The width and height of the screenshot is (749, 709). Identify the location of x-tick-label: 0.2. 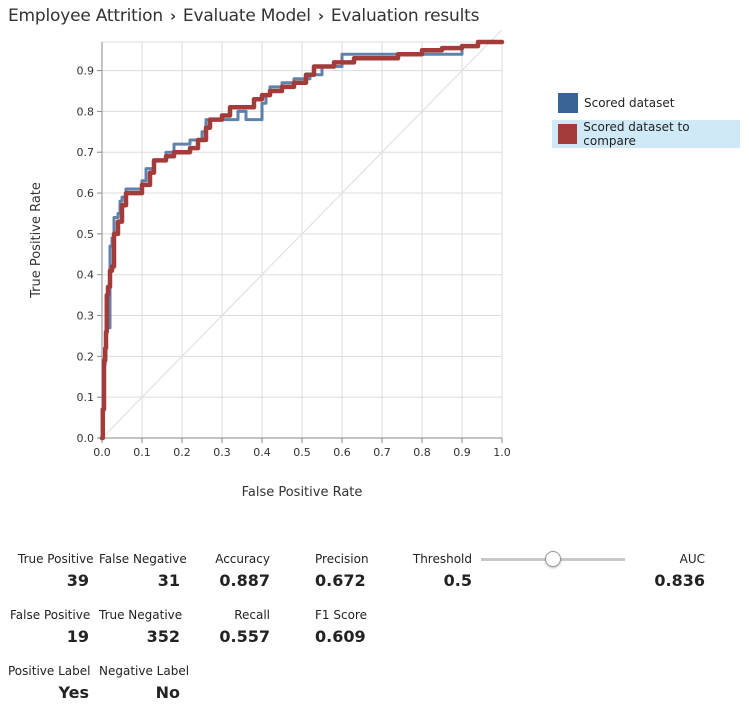
(182, 452).